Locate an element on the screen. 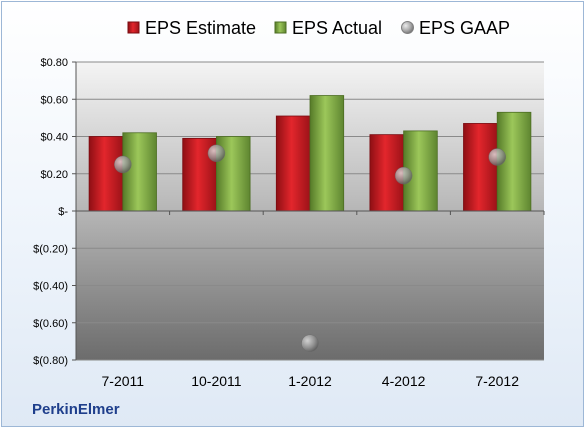  y-tick-label: $0.60 is located at coordinates (54, 100).